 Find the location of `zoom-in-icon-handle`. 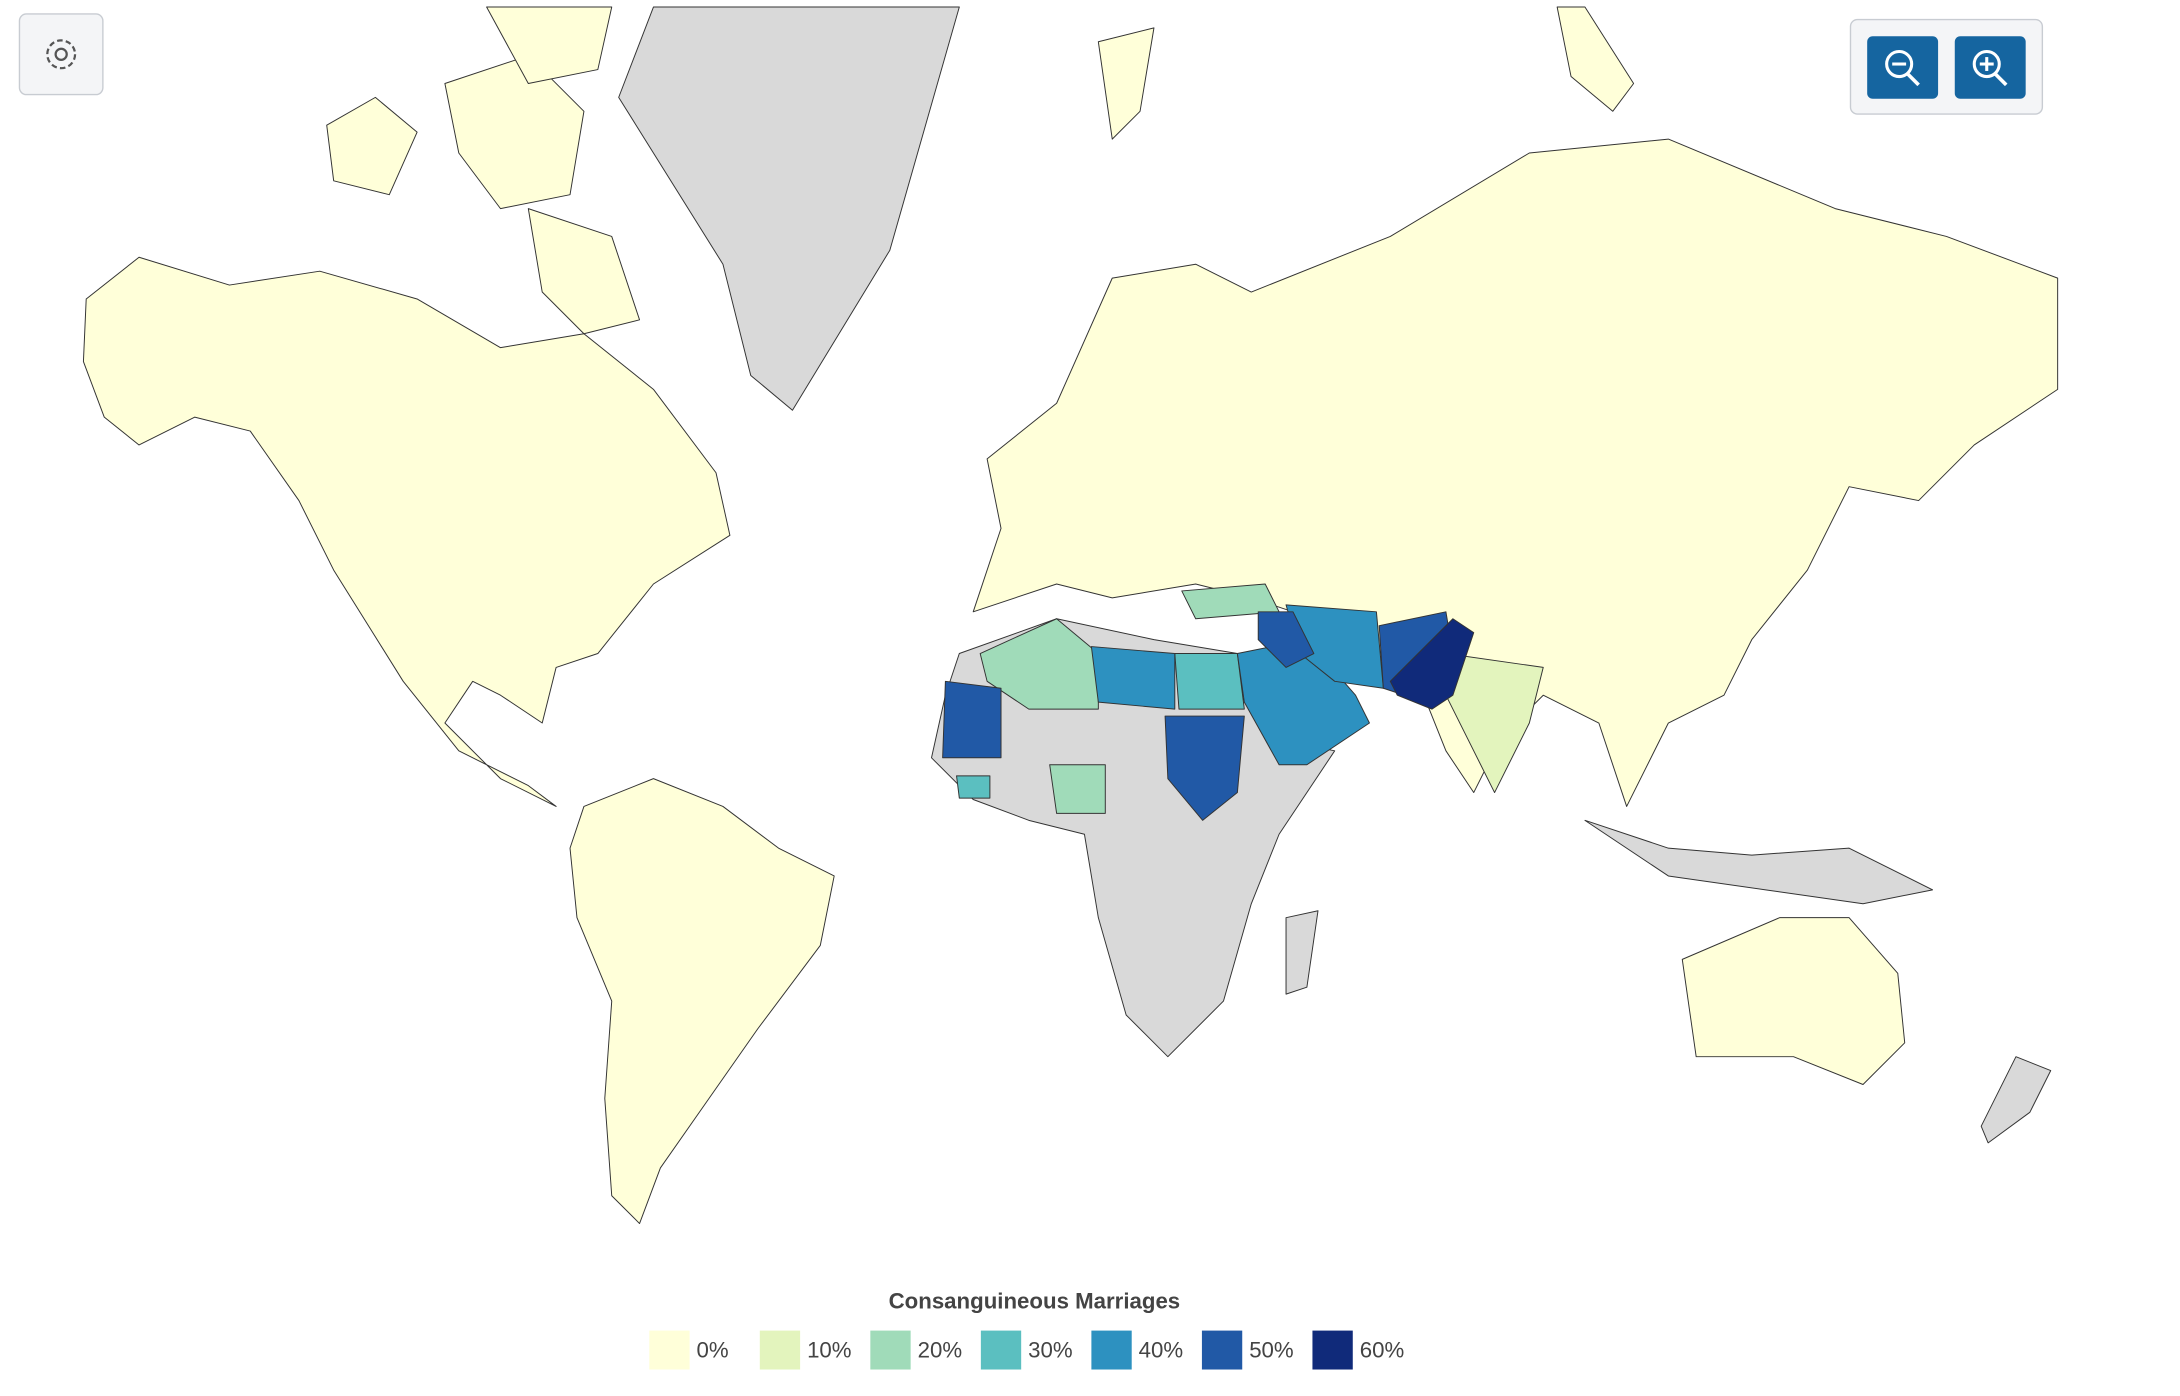

zoom-in-icon-handle is located at coordinates (2000, 79).